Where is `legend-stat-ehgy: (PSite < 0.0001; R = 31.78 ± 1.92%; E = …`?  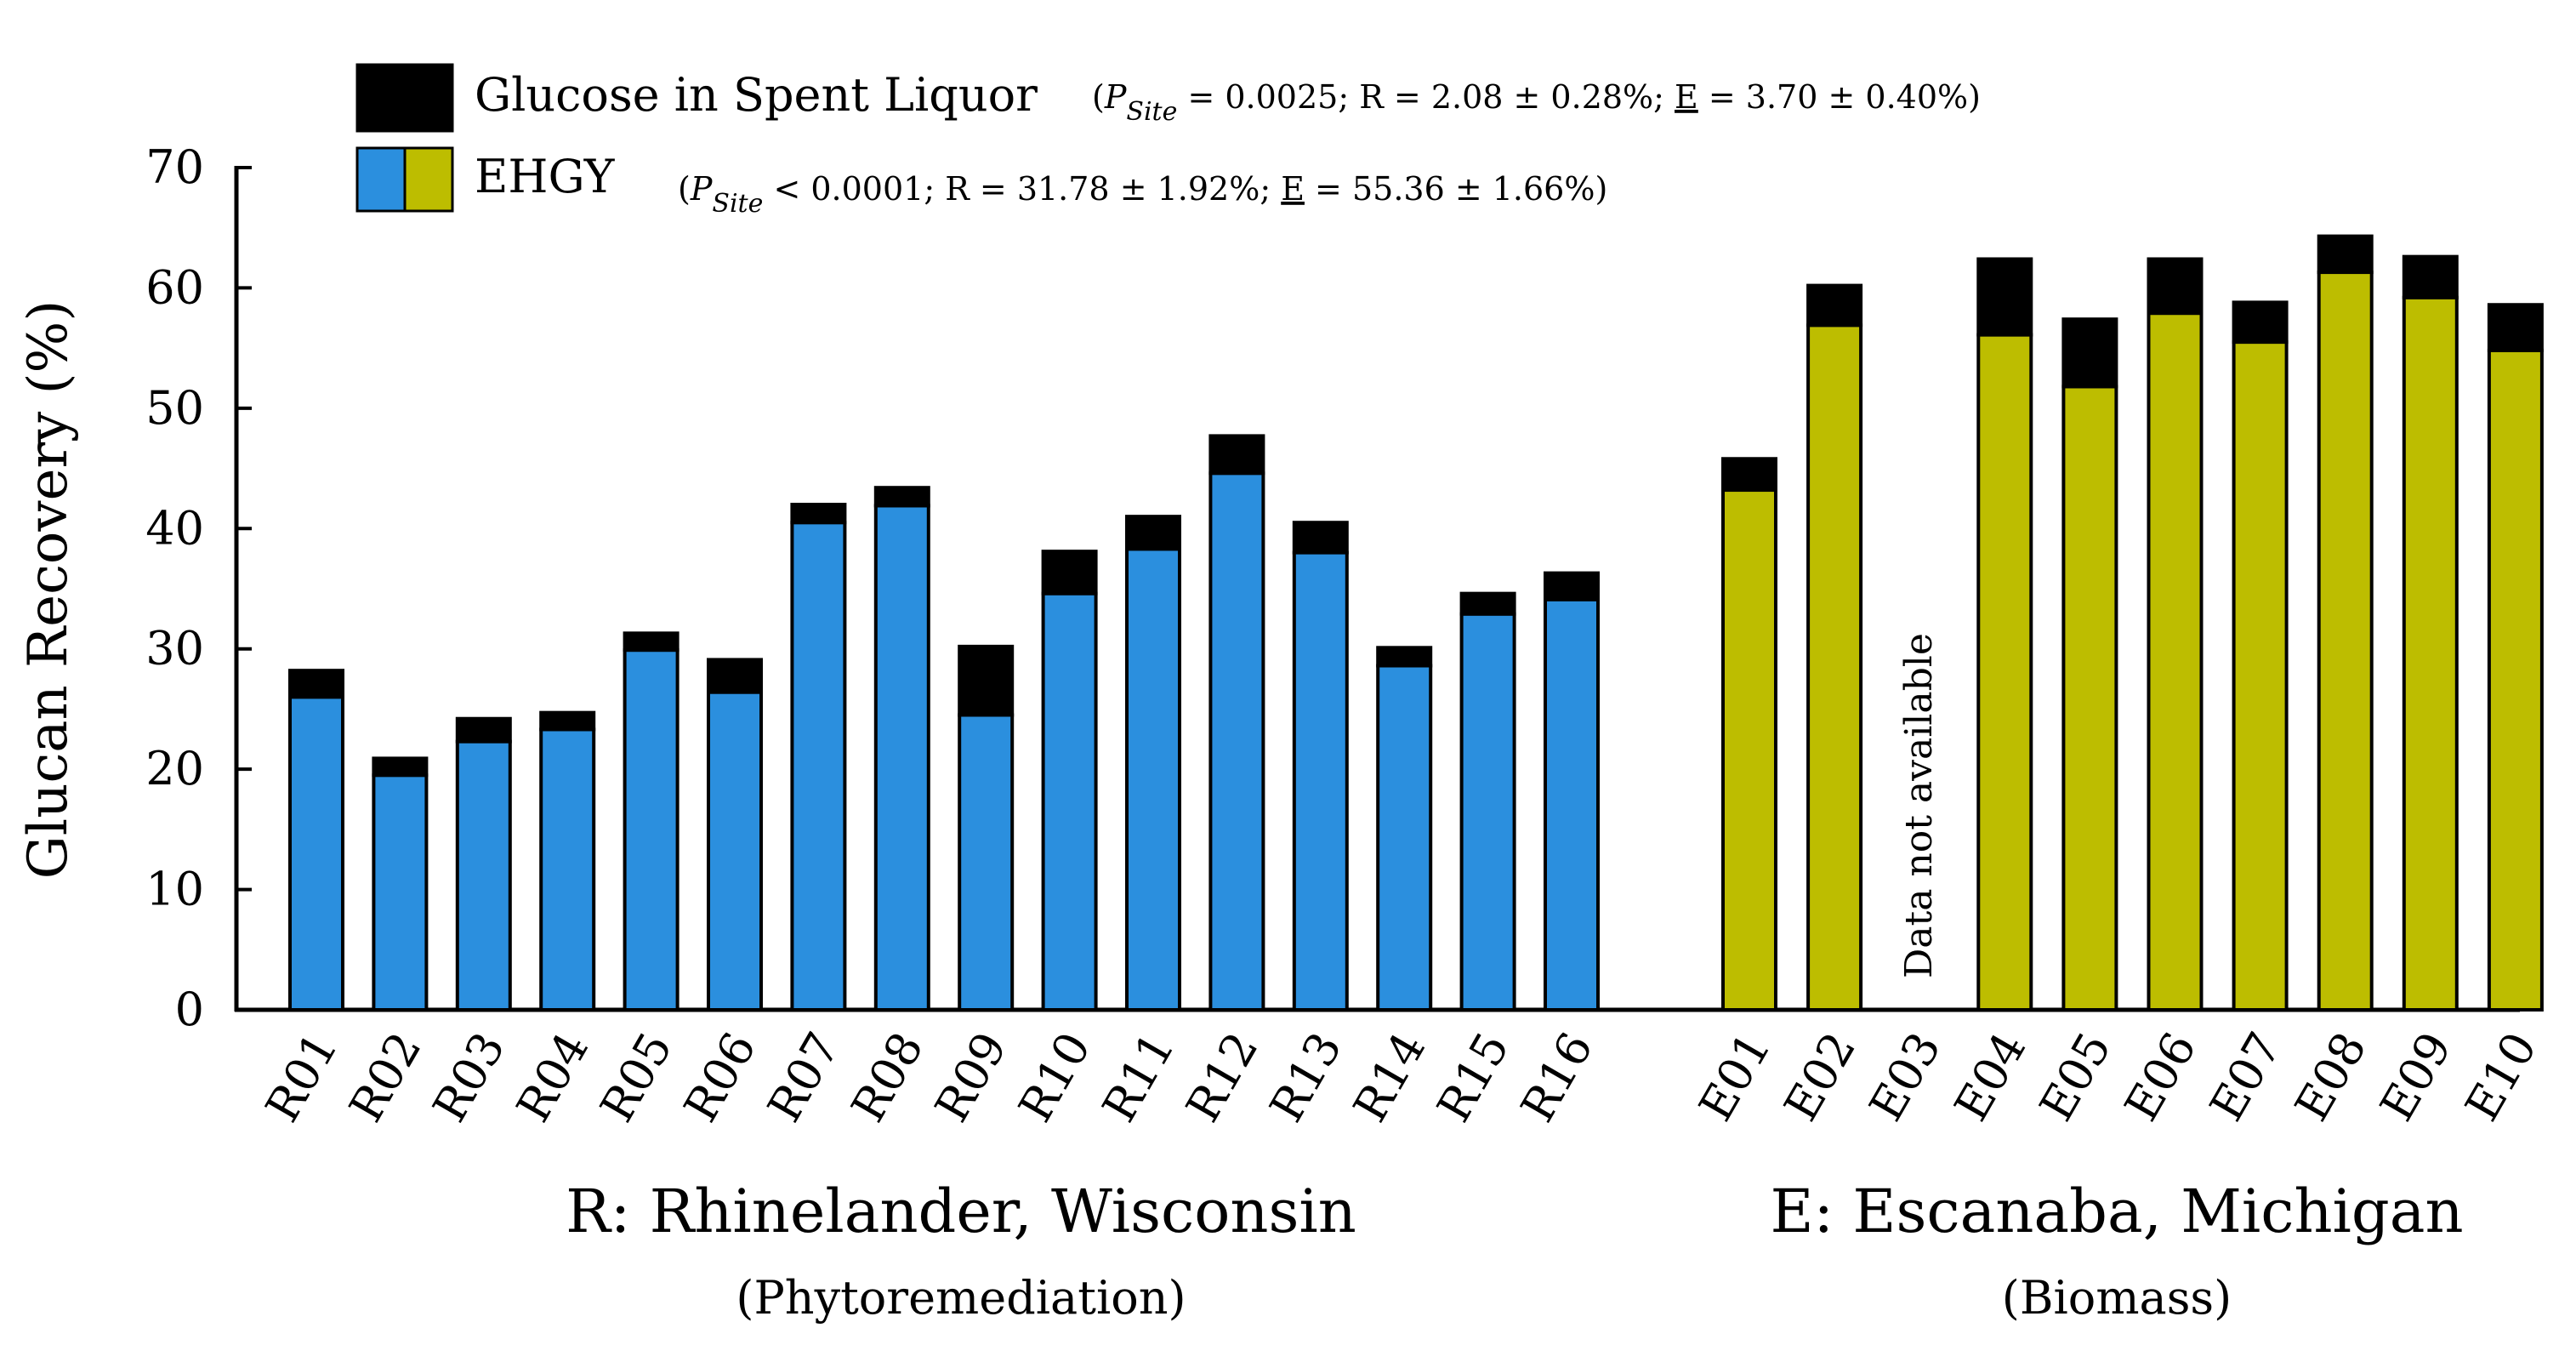
legend-stat-ehgy: (PSite < 0.0001; R = 31.78 ± 1.92%; E = … is located at coordinates (1142, 194).